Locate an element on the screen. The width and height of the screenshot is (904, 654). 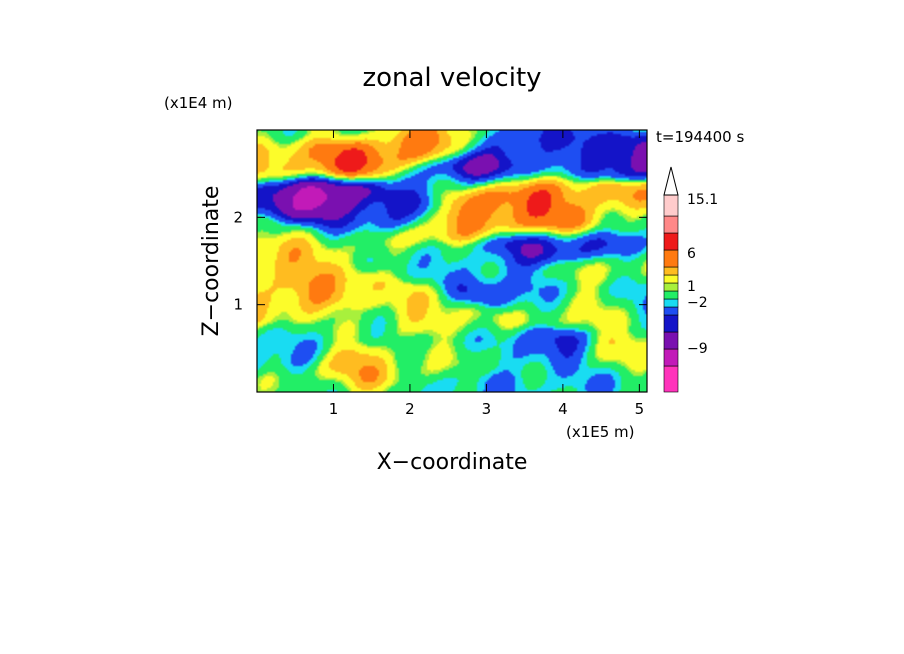
y-tick-label: 2 is located at coordinates (238, 217).